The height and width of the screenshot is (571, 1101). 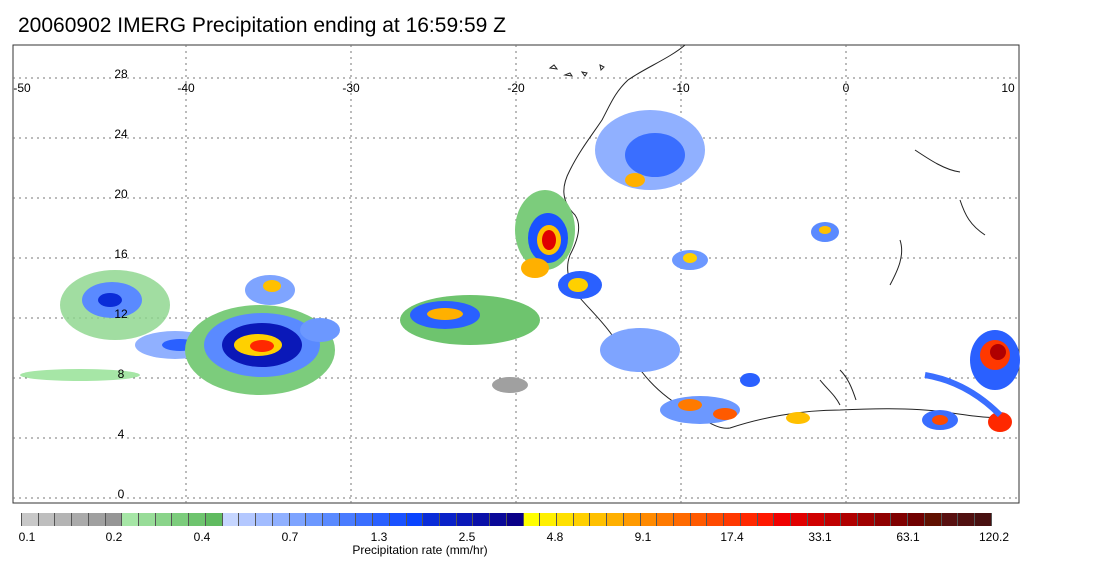 What do you see at coordinates (908, 537) in the screenshot?
I see `colorbar-tick-label: 63.1` at bounding box center [908, 537].